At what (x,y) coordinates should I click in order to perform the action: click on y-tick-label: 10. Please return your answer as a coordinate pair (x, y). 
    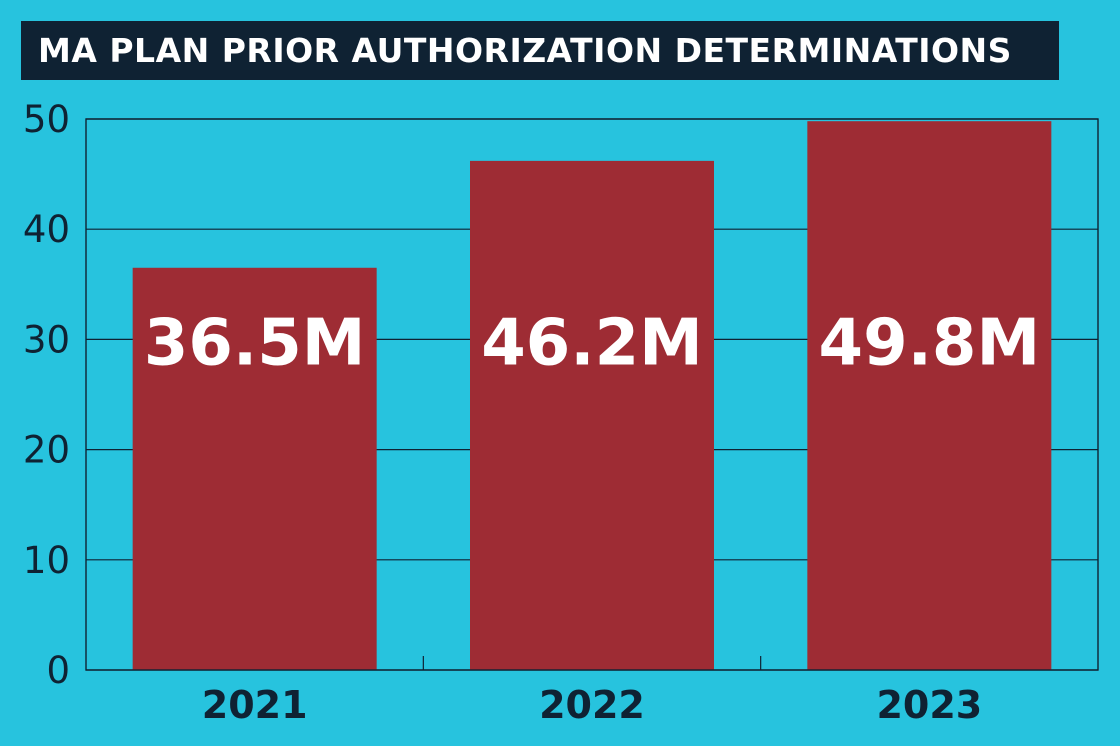
    Looking at the image, I should click on (46, 560).